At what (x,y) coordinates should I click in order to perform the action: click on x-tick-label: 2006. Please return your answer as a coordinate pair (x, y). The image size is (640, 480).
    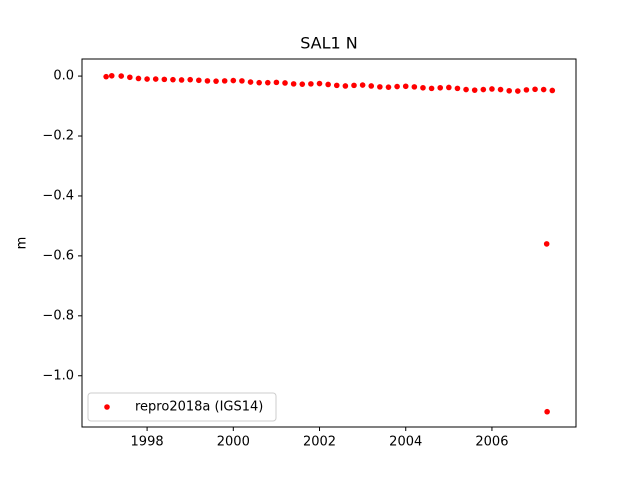
    Looking at the image, I should click on (491, 442).